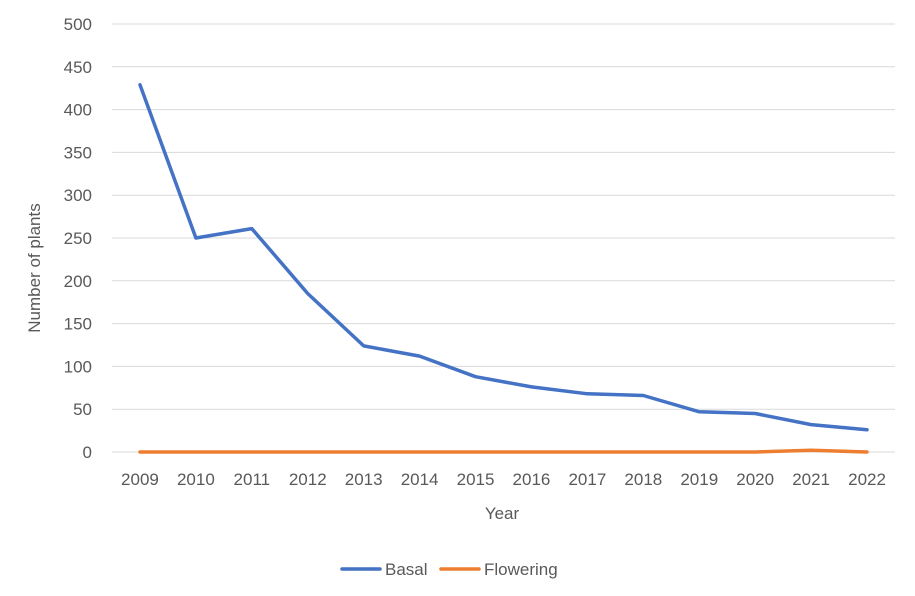 This screenshot has width=915, height=596. I want to click on y-tick-label: 250, so click(78, 238).